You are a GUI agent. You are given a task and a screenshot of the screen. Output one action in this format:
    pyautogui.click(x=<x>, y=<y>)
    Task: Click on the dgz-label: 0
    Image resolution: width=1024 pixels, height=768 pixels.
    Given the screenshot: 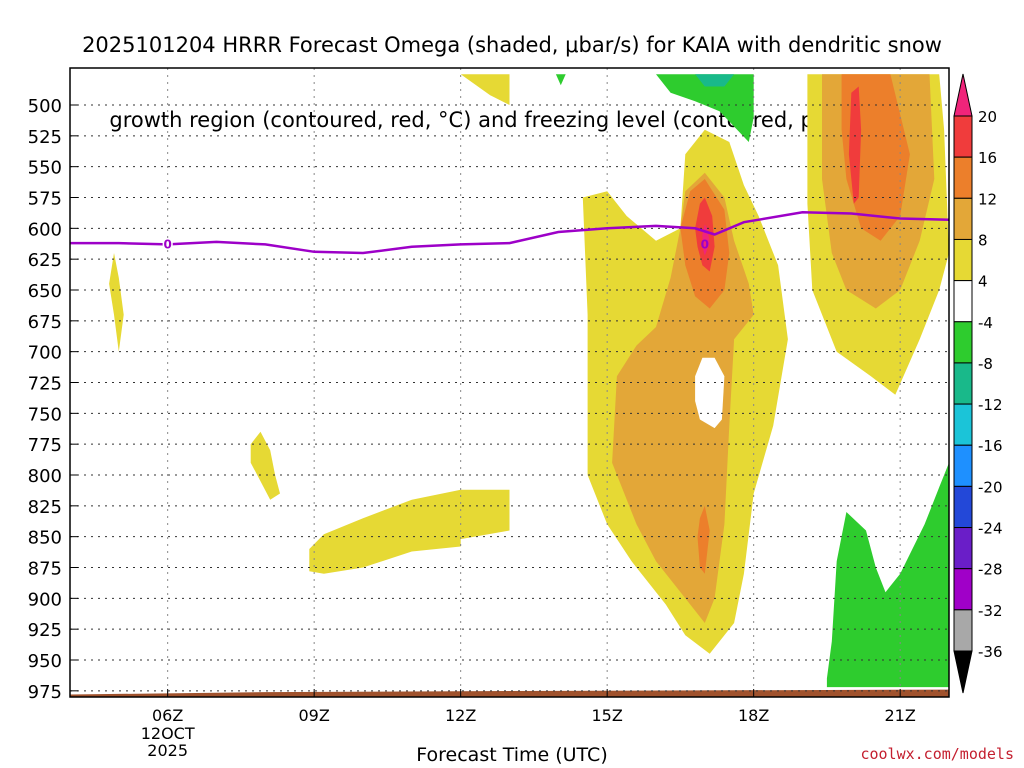 What is the action you would take?
    pyautogui.click(x=705, y=244)
    